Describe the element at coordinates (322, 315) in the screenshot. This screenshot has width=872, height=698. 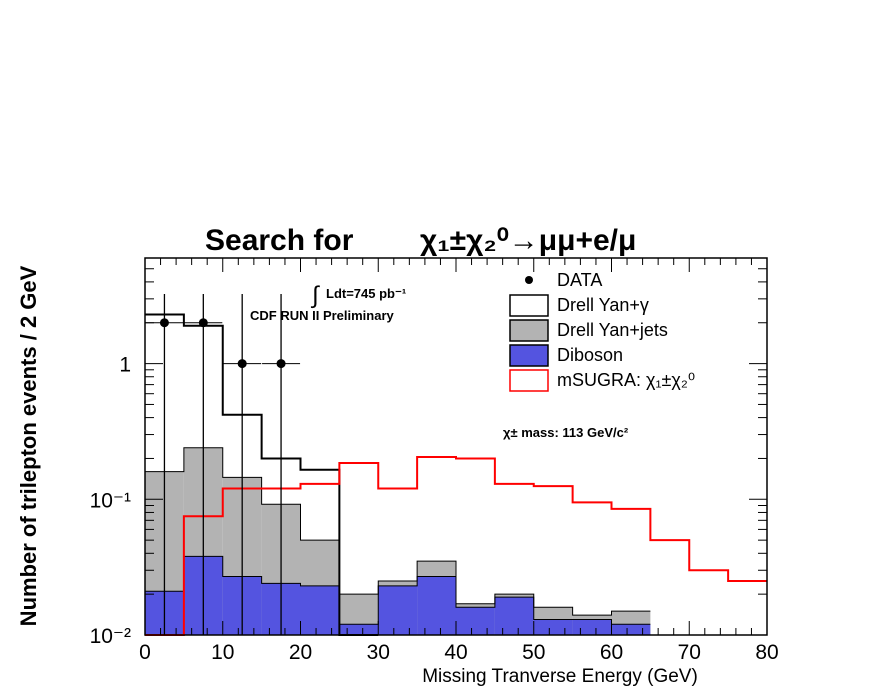
I see `run-annotation: CDF RUN II Preliminary` at that location.